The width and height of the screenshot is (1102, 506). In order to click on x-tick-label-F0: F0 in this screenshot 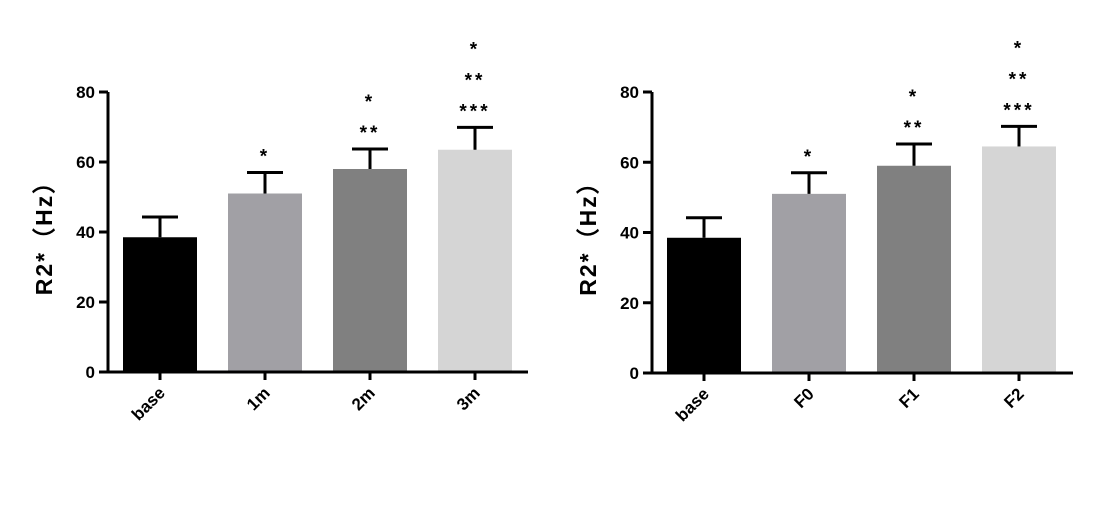, I will do `click(803, 397)`.